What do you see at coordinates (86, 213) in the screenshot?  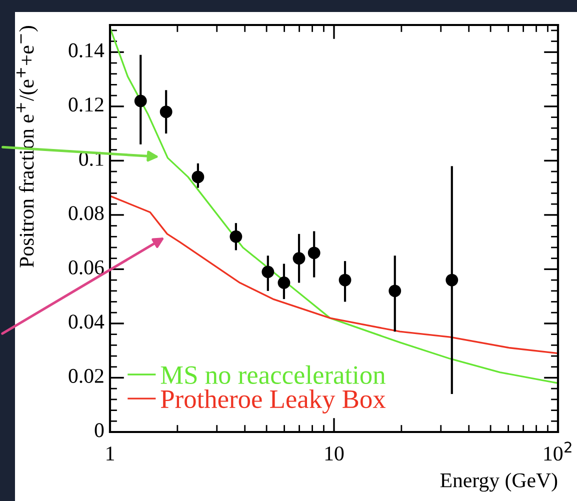 I see `y-tick-label: 0.08` at bounding box center [86, 213].